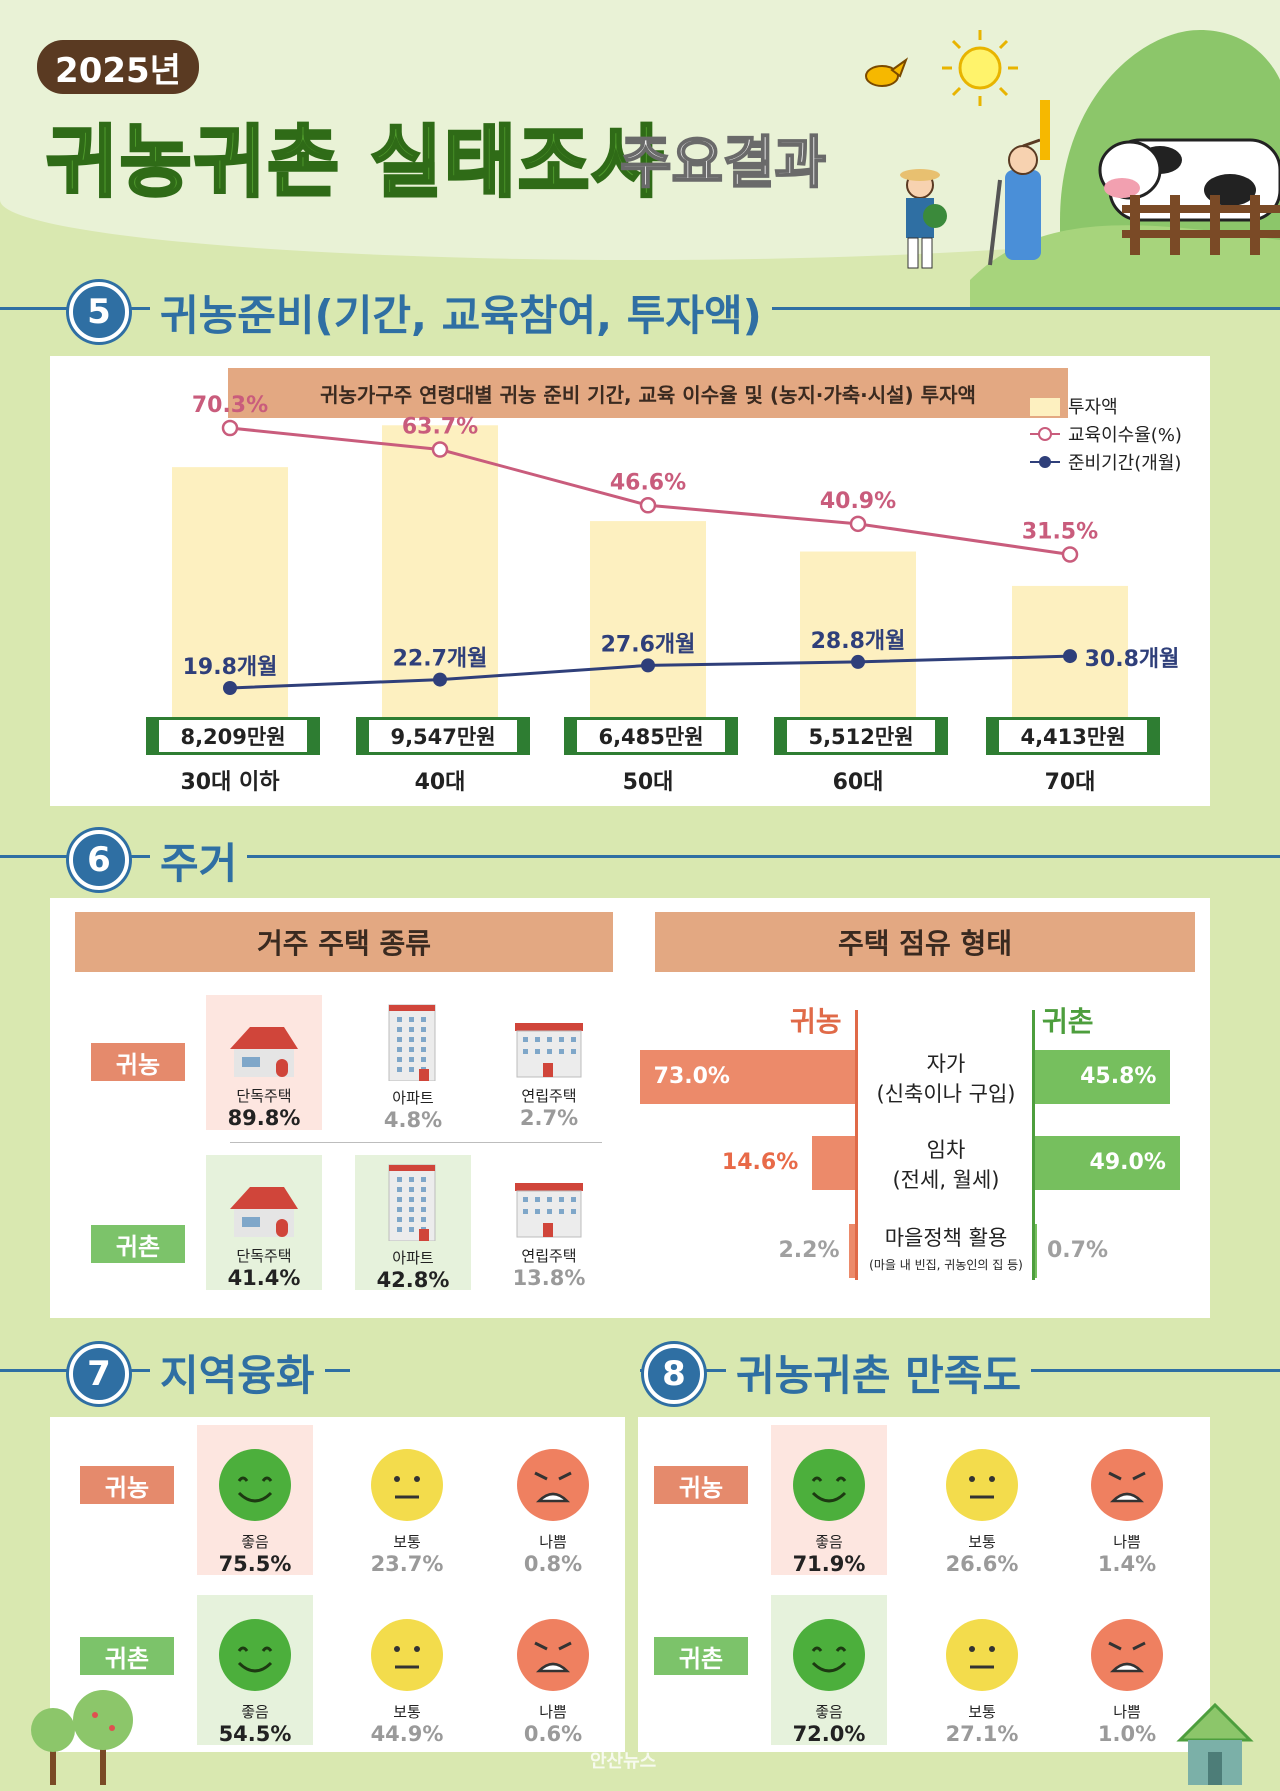 This screenshot has height=1791, width=1280. Describe the element at coordinates (407, 1500) in the screenshot. I see `integration-cell: 보통 23.7%` at that location.